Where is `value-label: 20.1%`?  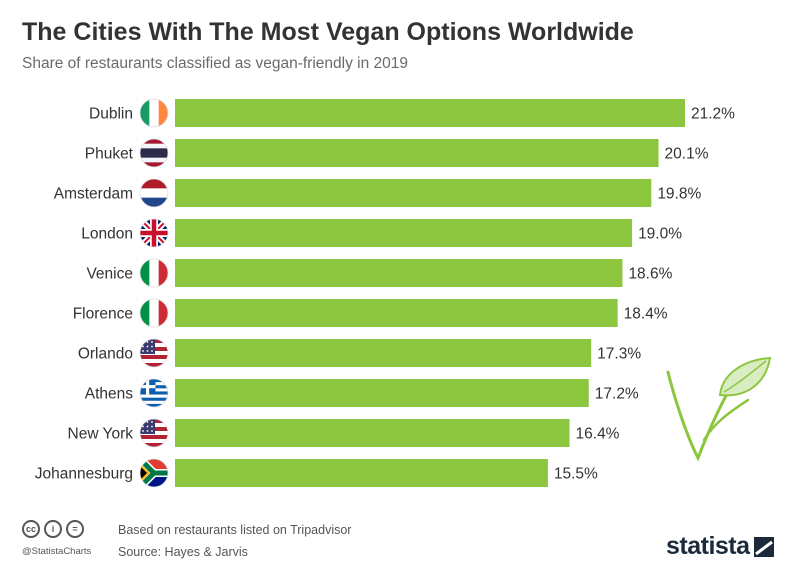 value-label: 20.1% is located at coordinates (687, 154).